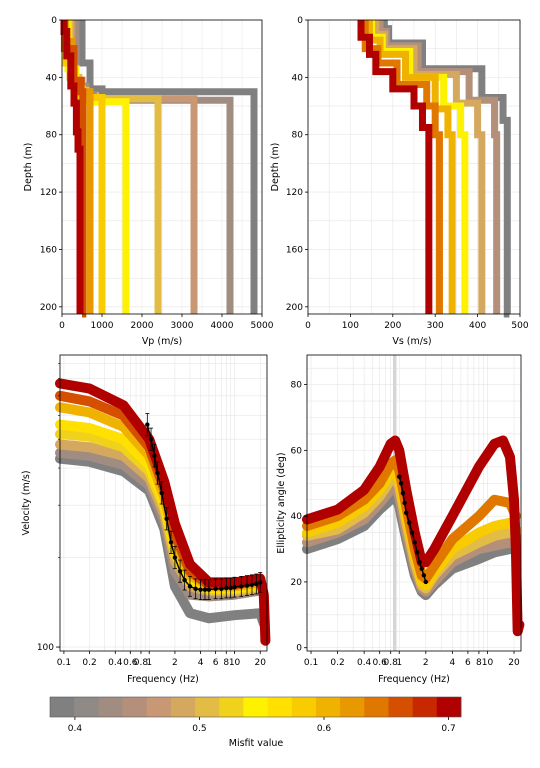  I want to click on velocity-xtick-label: 10, so click(235, 663).